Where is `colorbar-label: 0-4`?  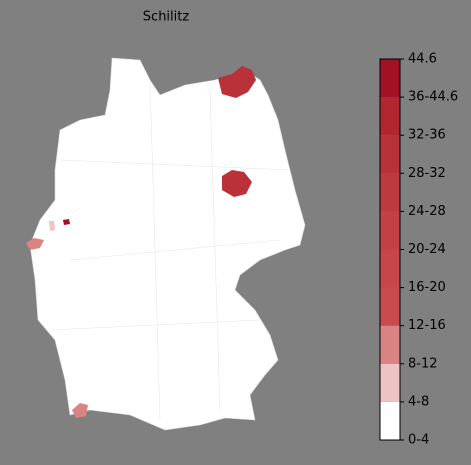 colorbar-label: 0-4 is located at coordinates (418, 440).